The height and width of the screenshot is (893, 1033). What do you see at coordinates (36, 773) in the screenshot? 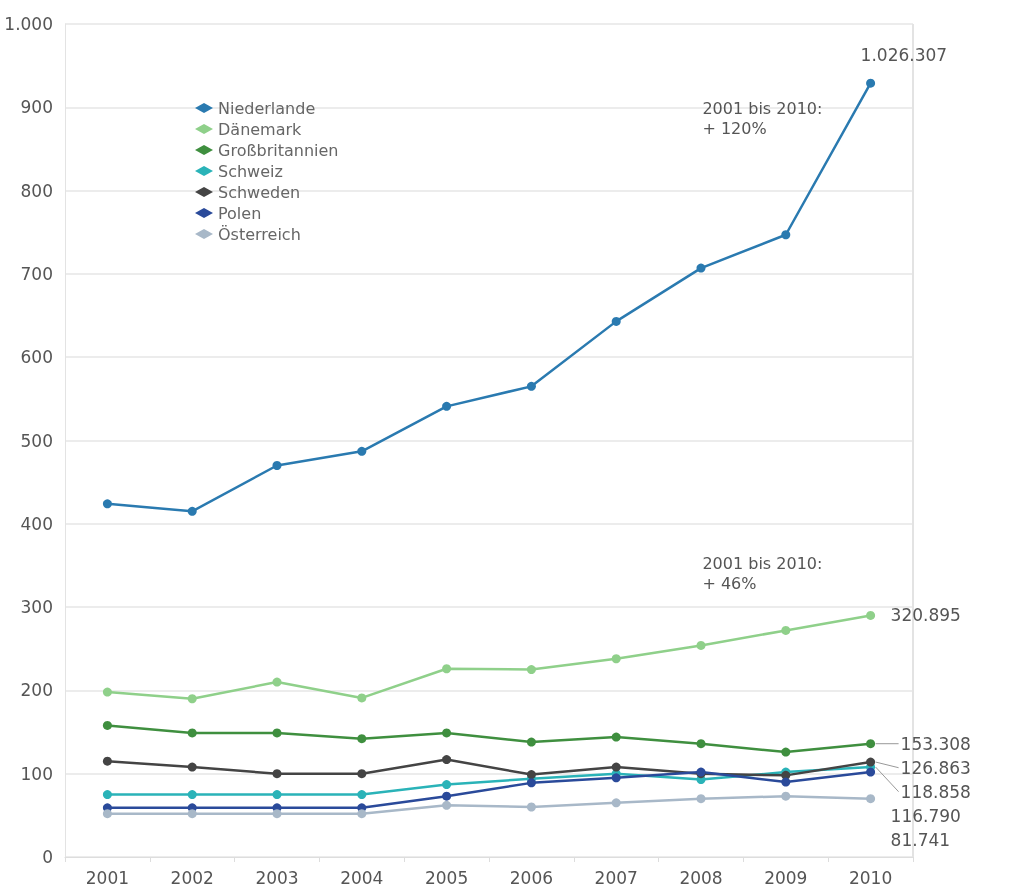
I see `y-tick-label: 100` at bounding box center [36, 773].